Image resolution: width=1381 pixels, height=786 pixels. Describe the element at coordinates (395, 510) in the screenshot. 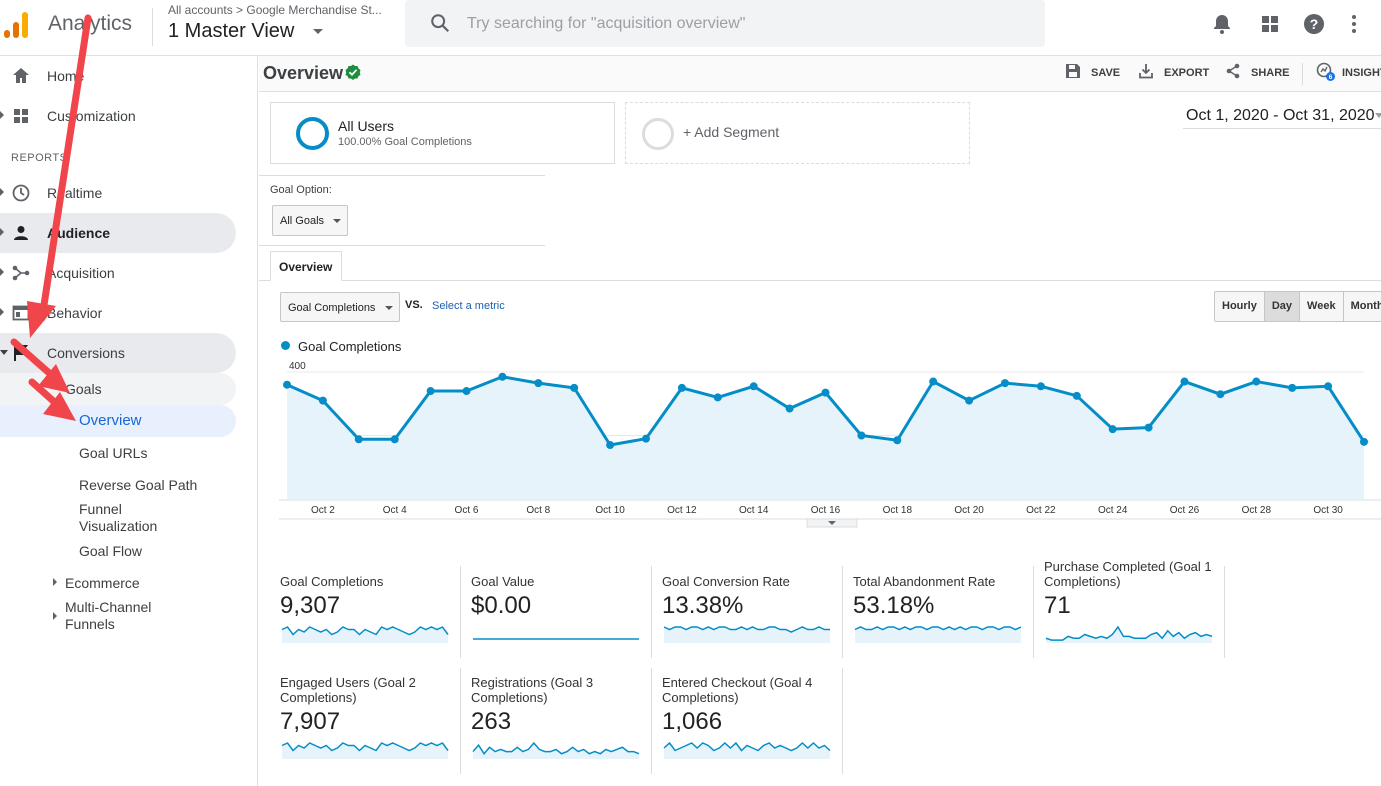

I see `x-tick-label: Oct 4` at that location.